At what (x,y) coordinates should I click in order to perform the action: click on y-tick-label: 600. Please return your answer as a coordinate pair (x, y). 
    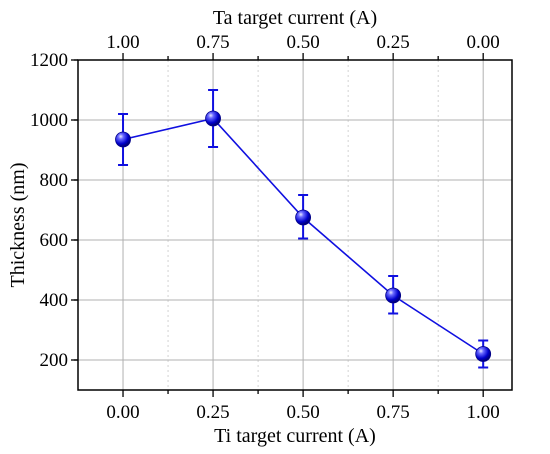
    Looking at the image, I should click on (54, 240).